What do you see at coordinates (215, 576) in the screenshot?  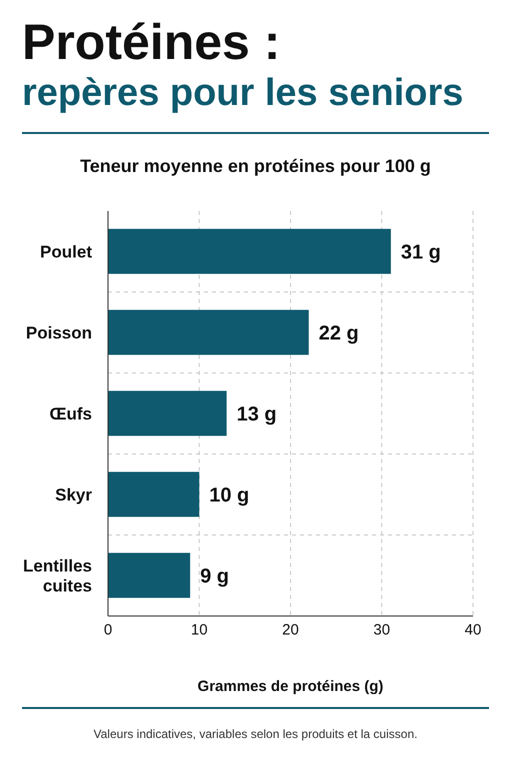 I see `data-label: 9 g` at bounding box center [215, 576].